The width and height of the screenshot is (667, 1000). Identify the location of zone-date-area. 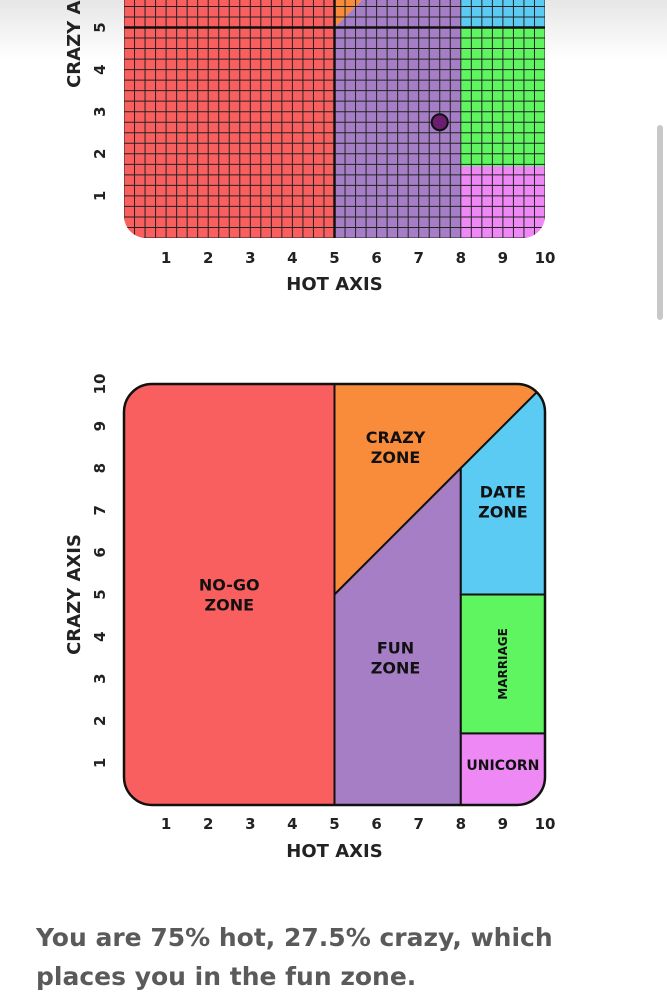
(502, 490).